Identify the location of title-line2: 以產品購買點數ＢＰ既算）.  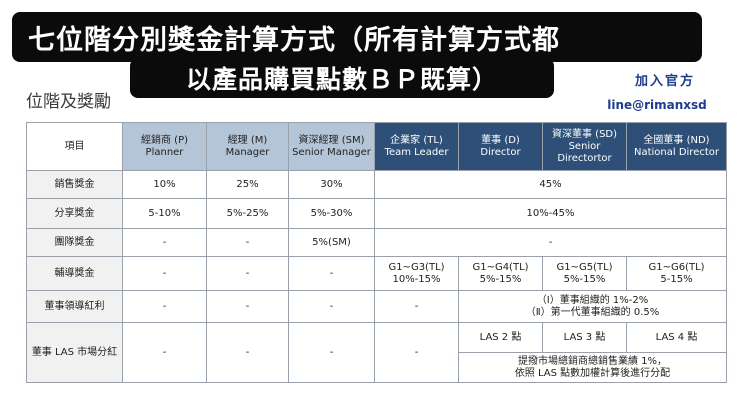
(341, 79).